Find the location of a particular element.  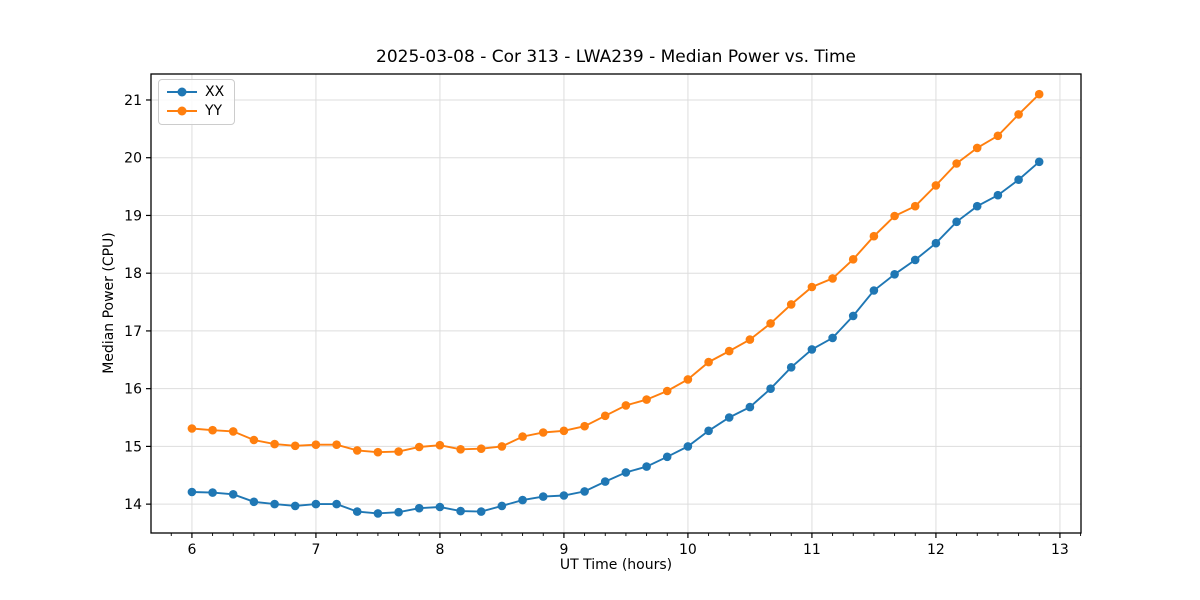

x-ticks is located at coordinates (626, 535).